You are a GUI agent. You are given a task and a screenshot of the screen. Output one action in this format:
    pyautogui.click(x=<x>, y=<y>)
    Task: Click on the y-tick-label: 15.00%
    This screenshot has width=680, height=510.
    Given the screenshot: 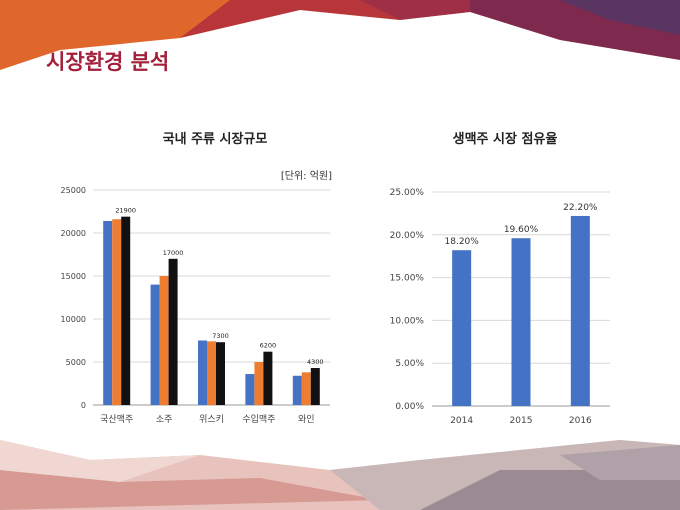 What is the action you would take?
    pyautogui.click(x=407, y=279)
    